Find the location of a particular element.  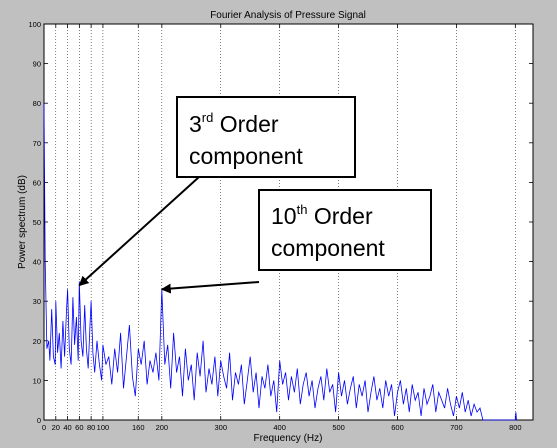

x-tick-label: 100 is located at coordinates (103, 427).